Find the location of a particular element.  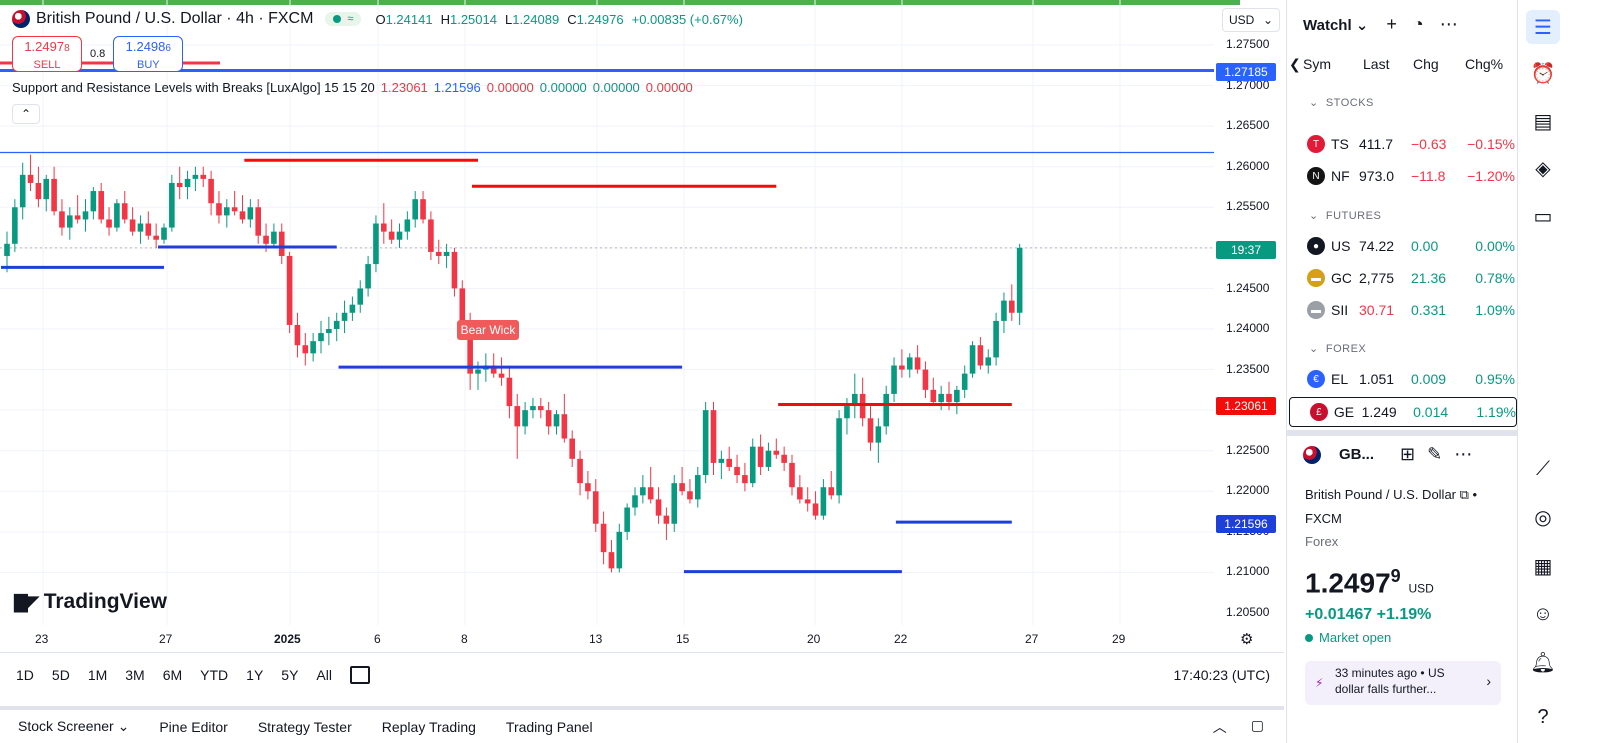

tab-stock-screener: Stock Screener ⌄ is located at coordinates (73, 726).